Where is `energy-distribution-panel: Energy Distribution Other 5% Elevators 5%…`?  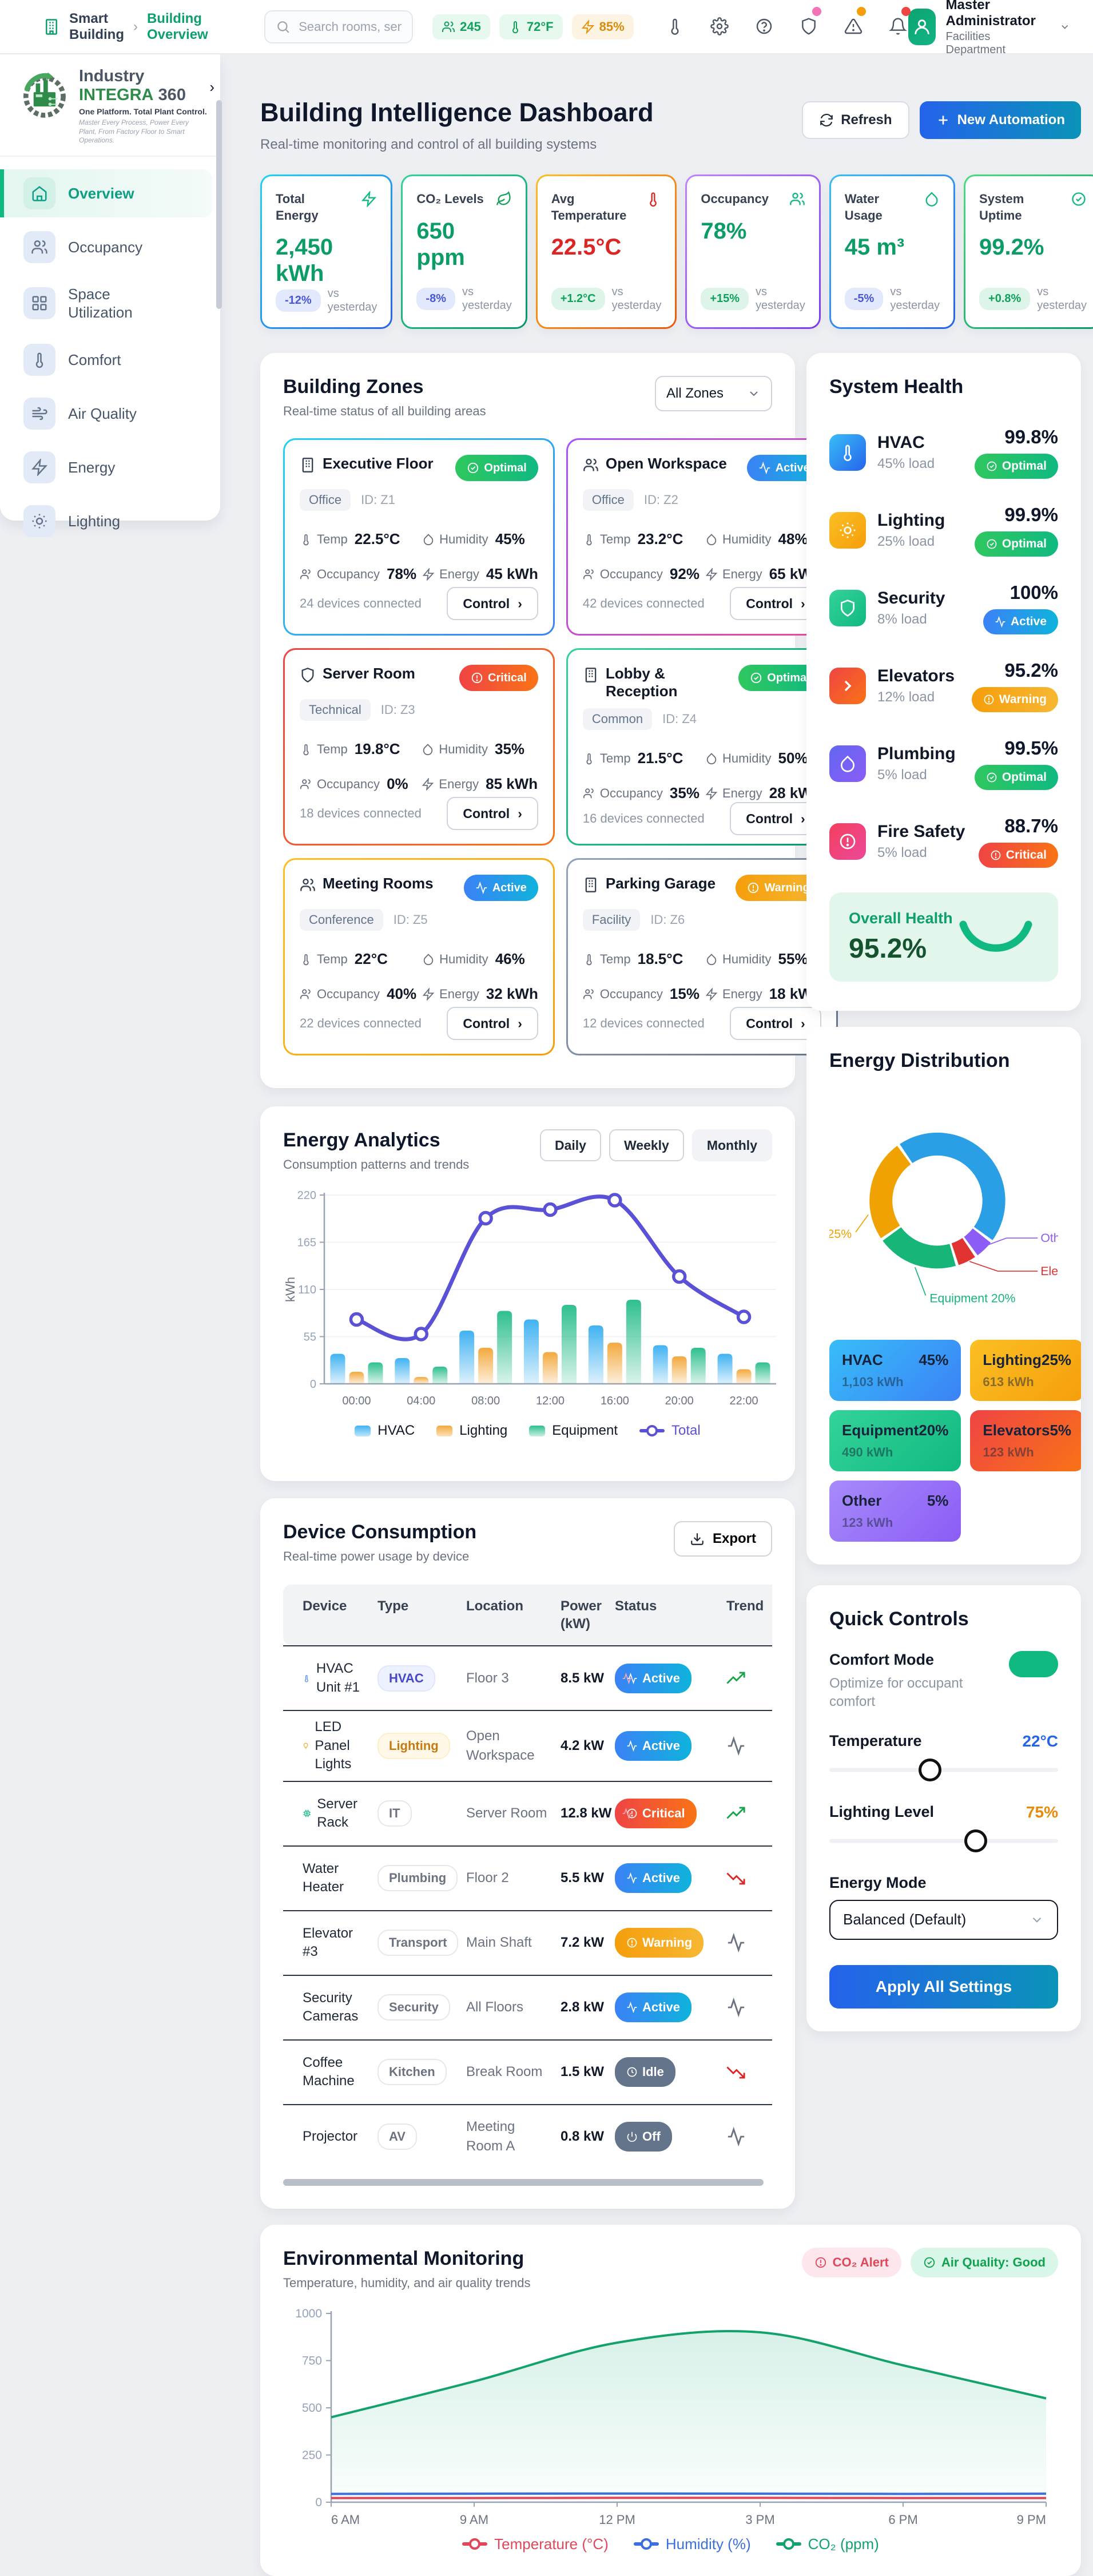 energy-distribution-panel: Energy Distribution Other 5% Elevators 5%… is located at coordinates (944, 1296).